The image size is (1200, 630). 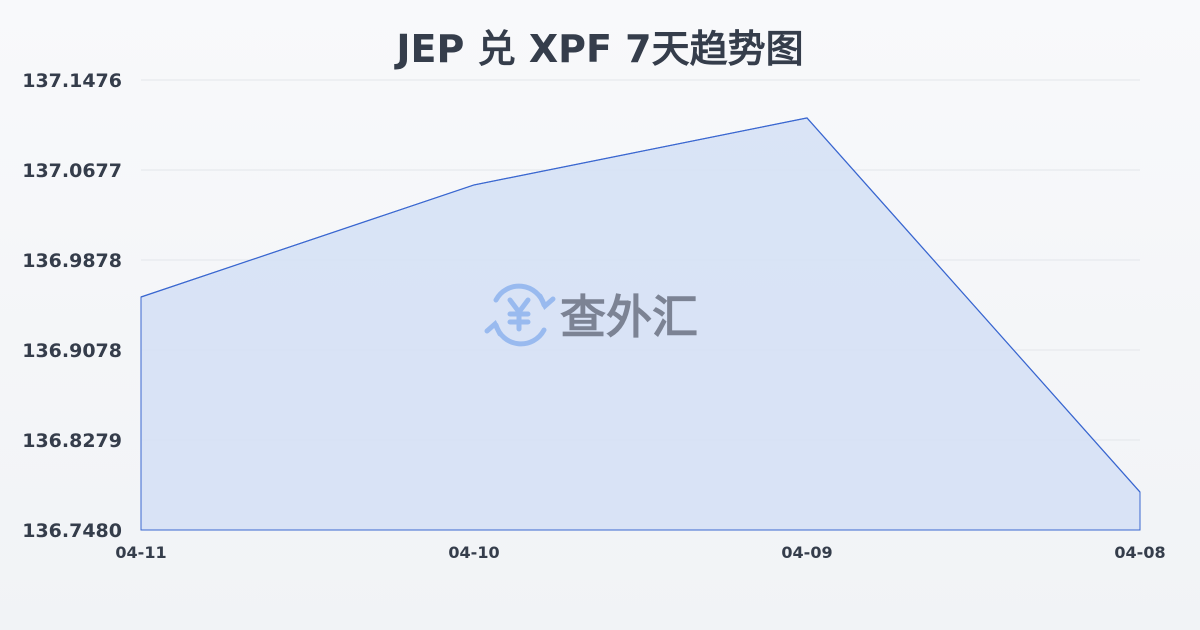 What do you see at coordinates (72, 531) in the screenshot?
I see `y-tick-label: 136.7480` at bounding box center [72, 531].